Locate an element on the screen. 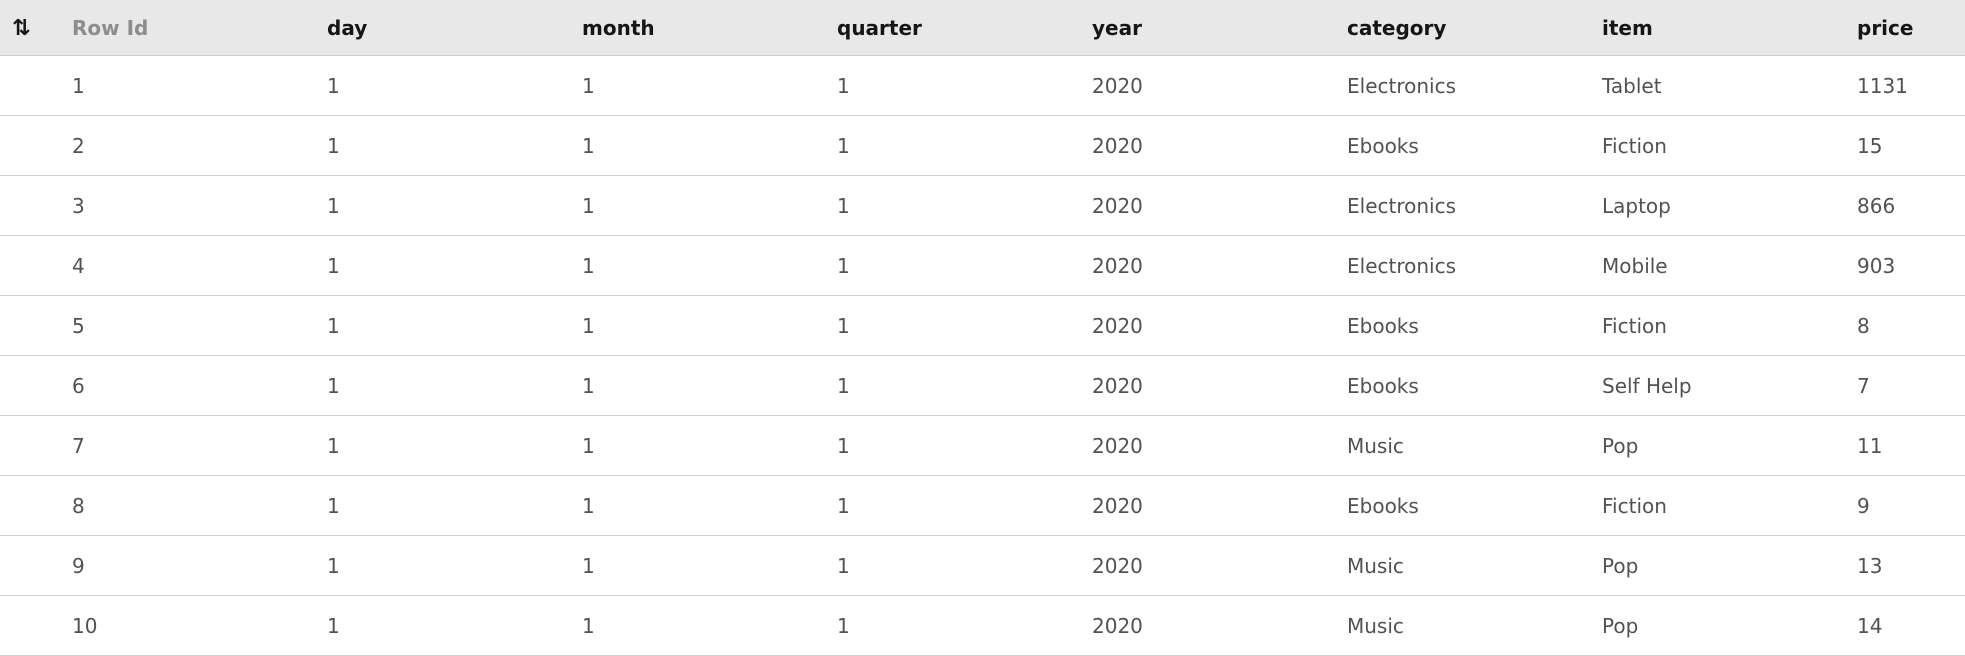  table-row: 9 1 1 1 2020 Music Pop 13 is located at coordinates (982, 566).